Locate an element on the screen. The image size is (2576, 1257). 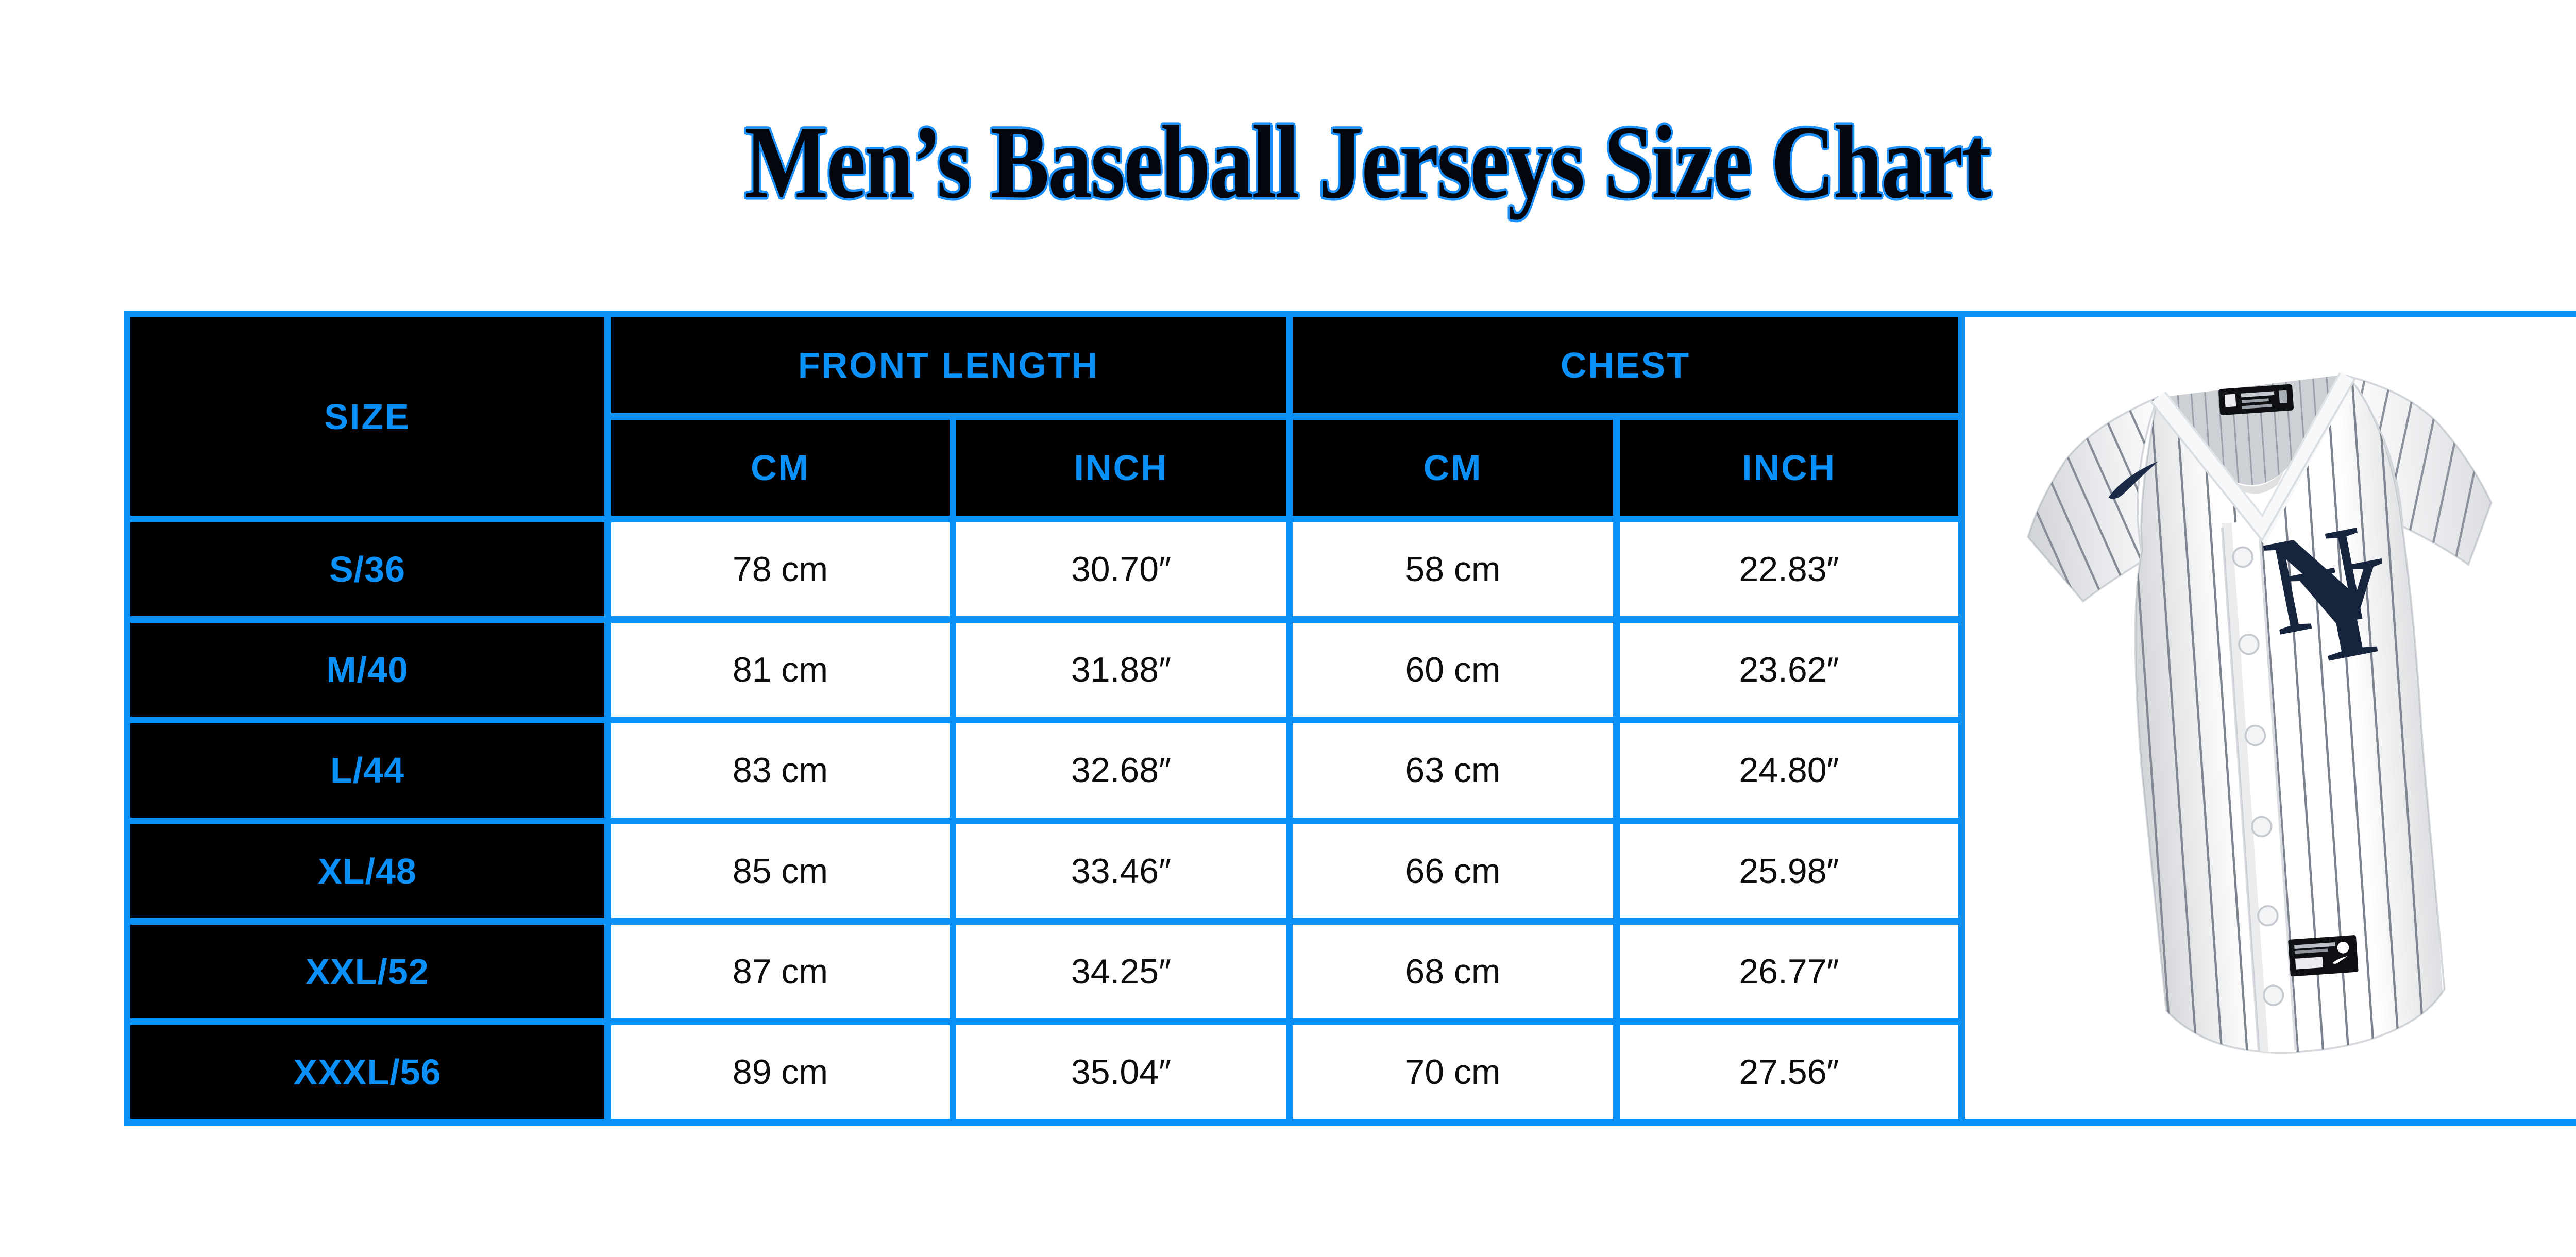
cell-chest-cm: 70 cm is located at coordinates (1453, 1072).